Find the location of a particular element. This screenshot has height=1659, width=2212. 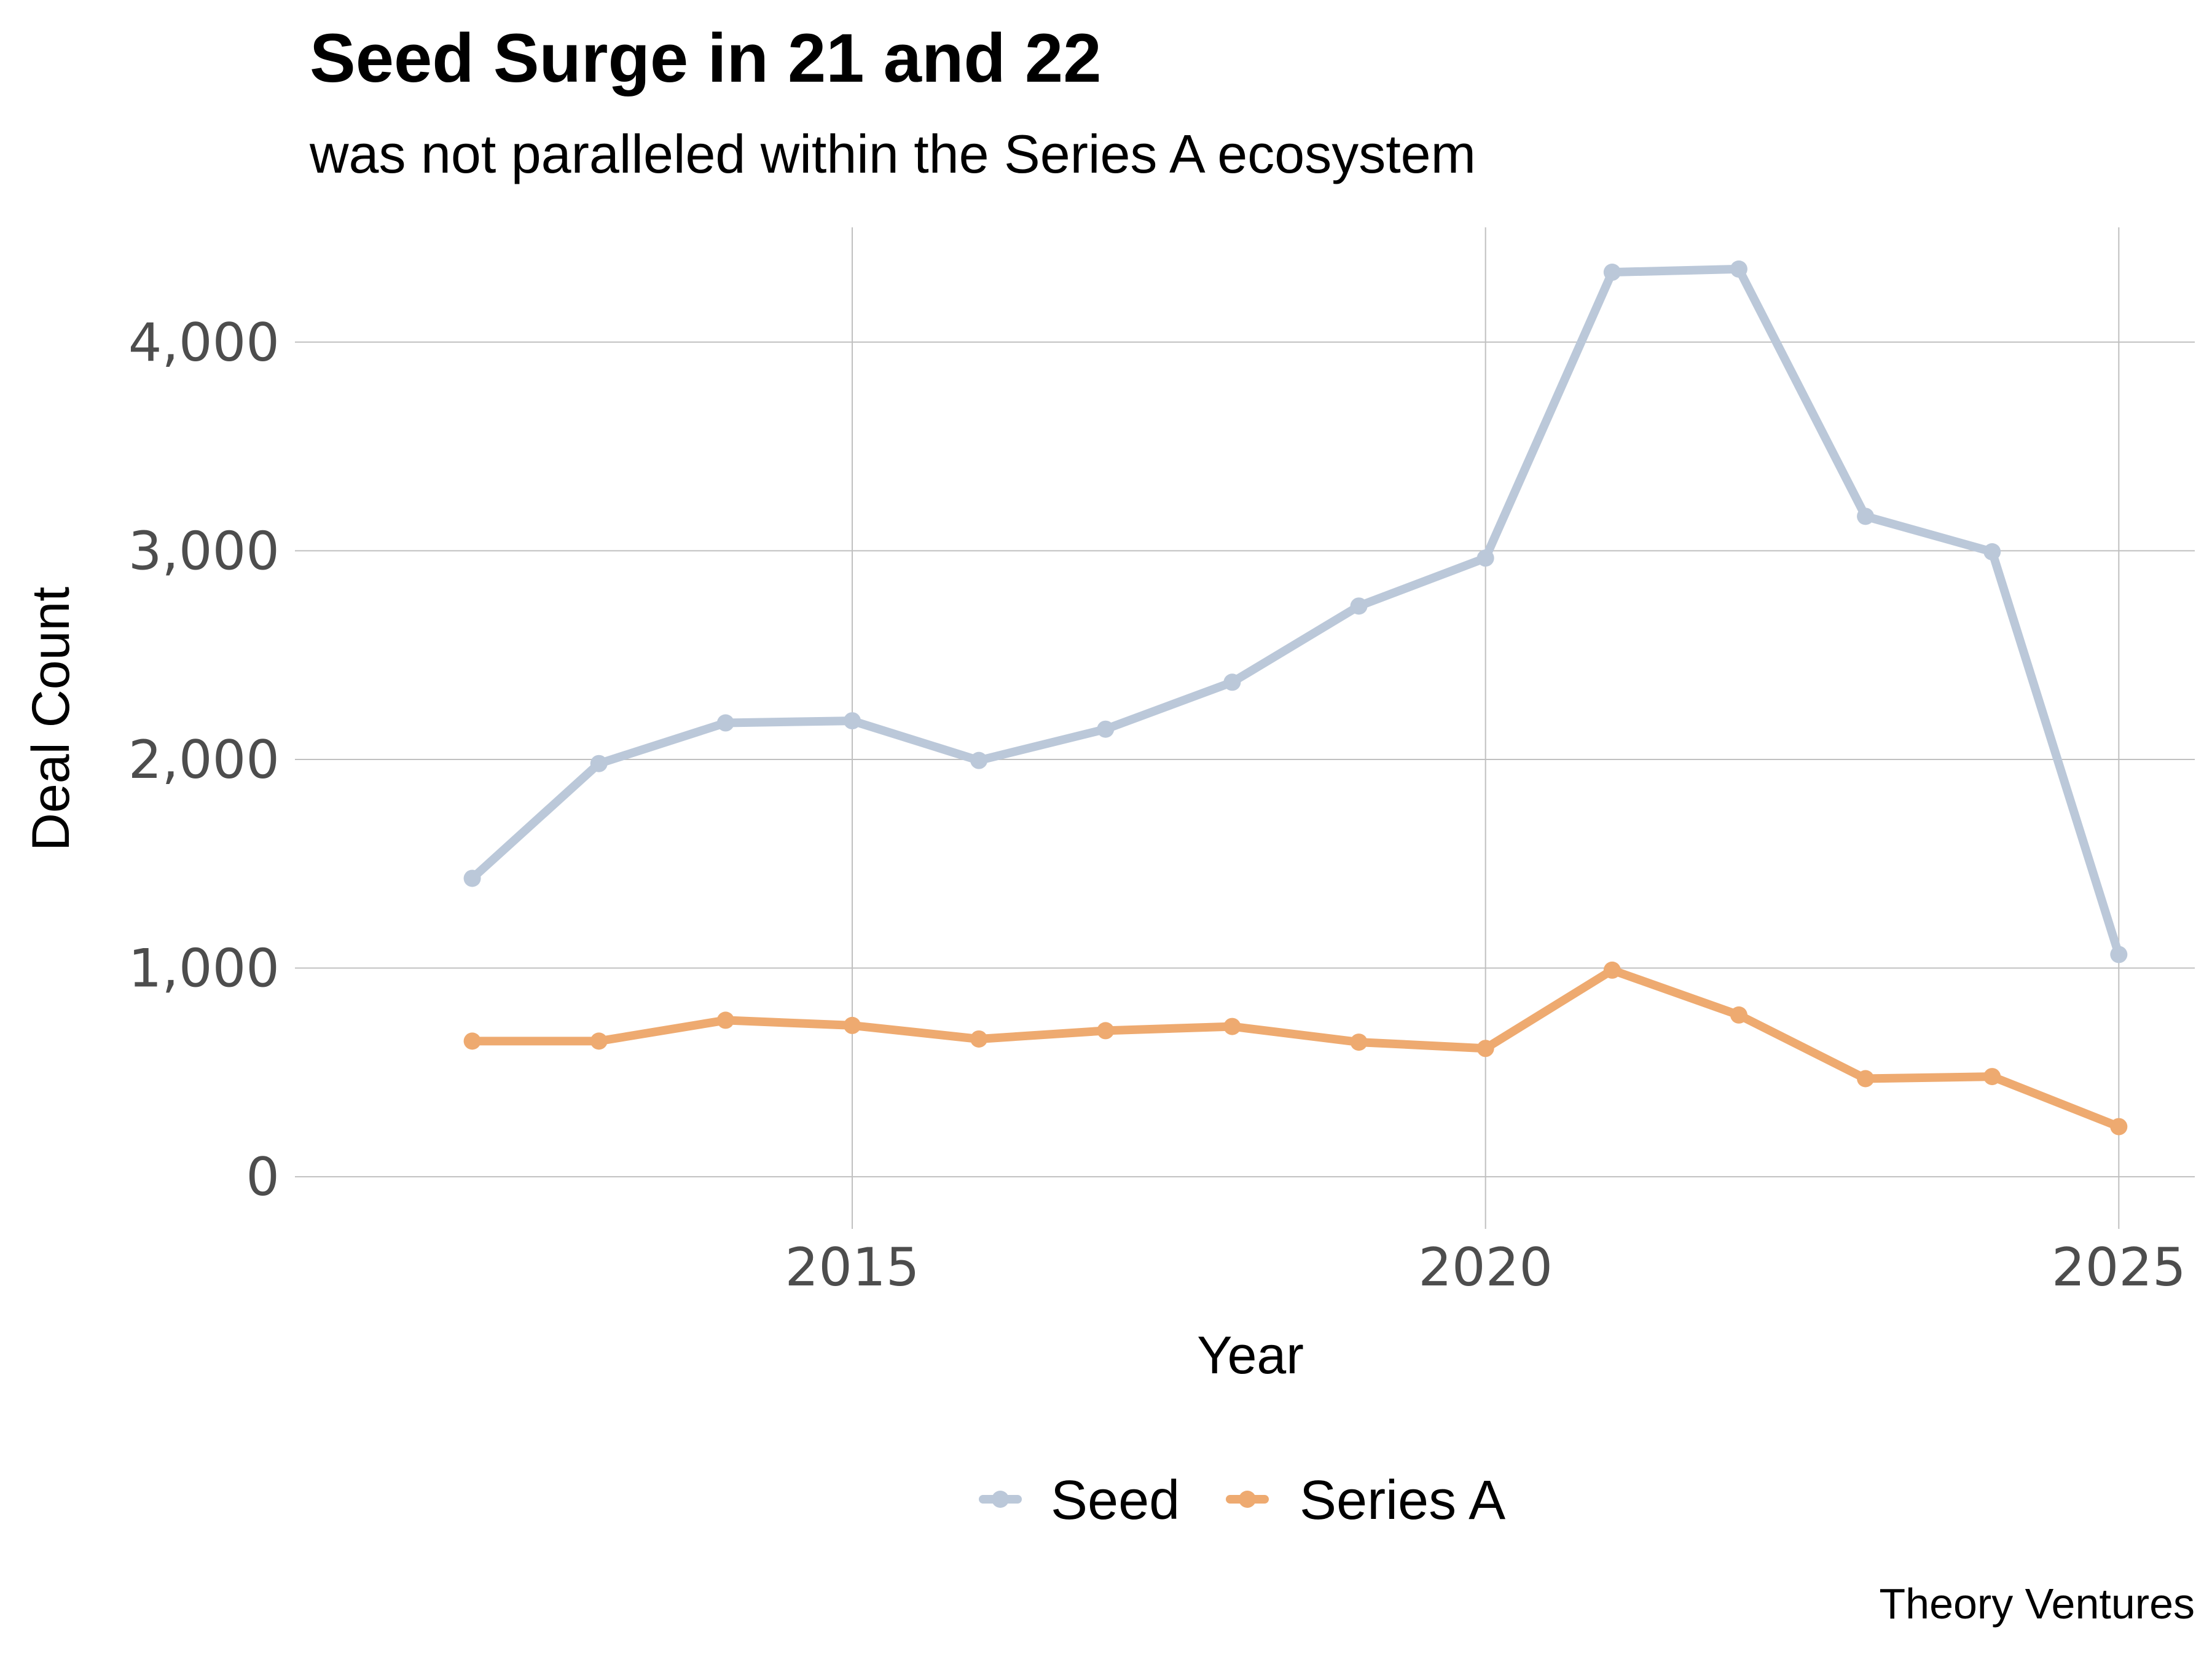

y-axis-title: Deal Count is located at coordinates (51, 719).